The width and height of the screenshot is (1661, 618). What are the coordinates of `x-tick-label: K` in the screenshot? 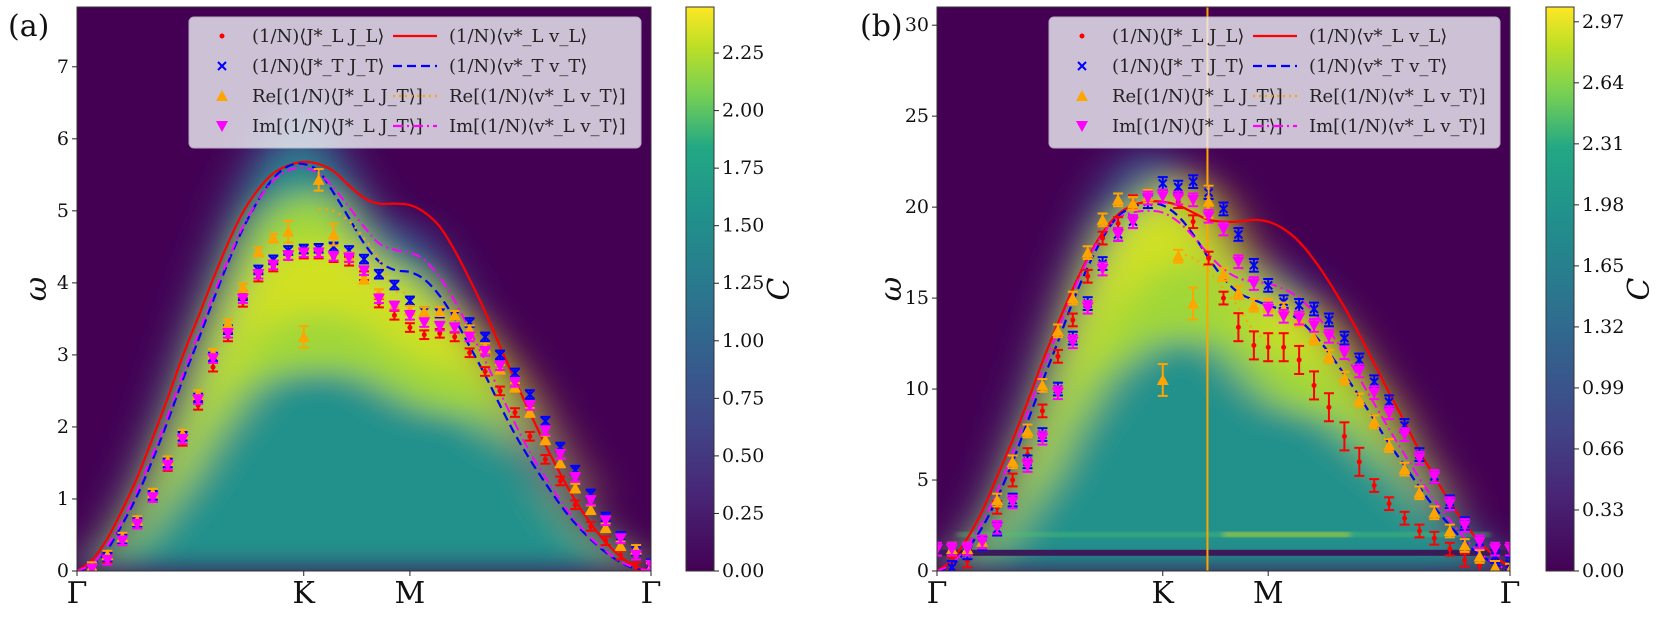 It's located at (1163, 593).